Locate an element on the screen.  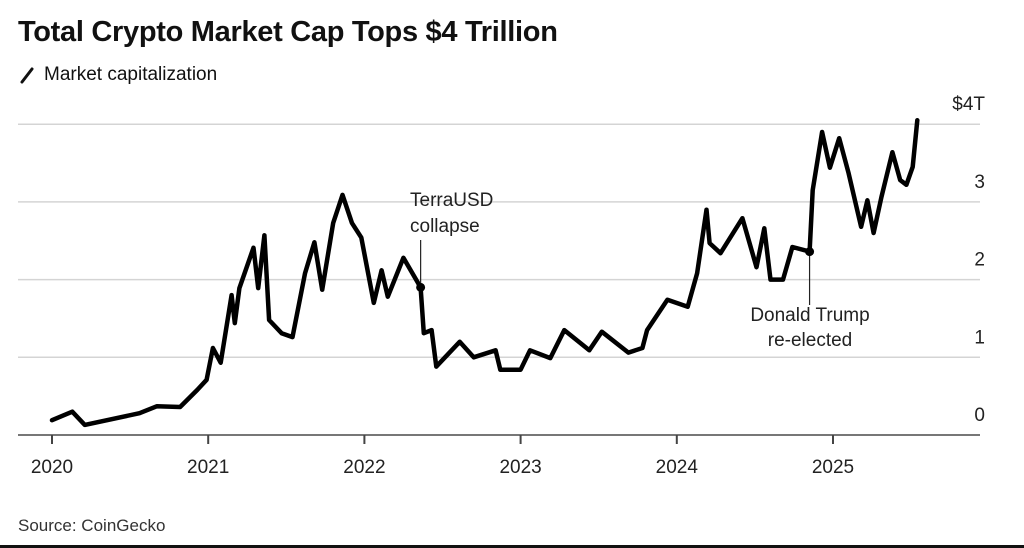
x-tick-label: 2025 is located at coordinates (833, 467).